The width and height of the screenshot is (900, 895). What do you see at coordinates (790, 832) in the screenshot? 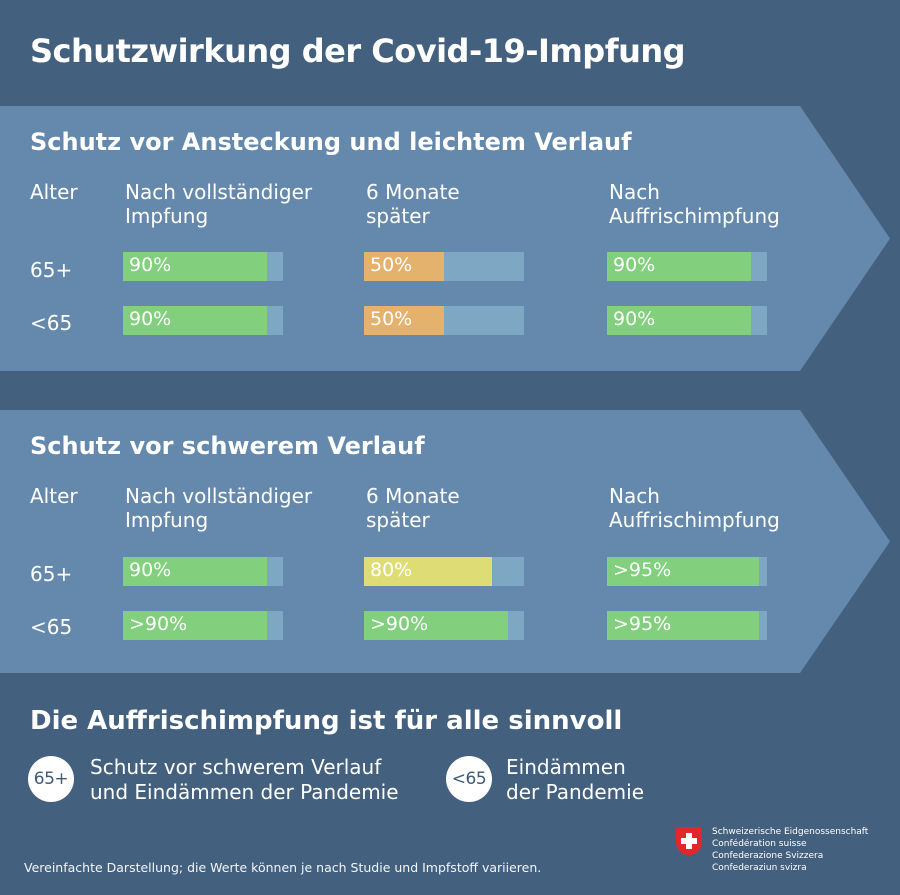
I see `logo-line: Schweizerische Eidgenossenschaft` at bounding box center [790, 832].